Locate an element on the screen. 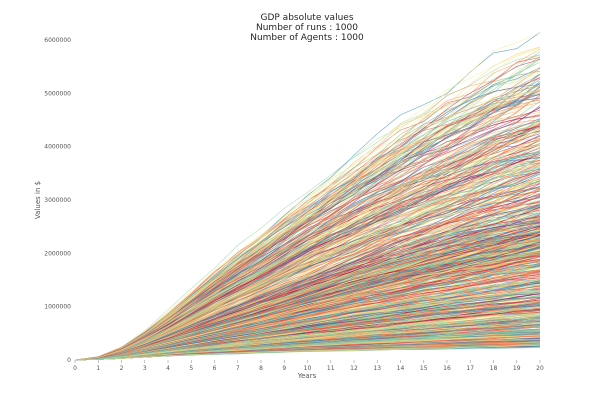 This screenshot has width=600, height=400. y-tick-label: 6000000 is located at coordinates (57, 40).